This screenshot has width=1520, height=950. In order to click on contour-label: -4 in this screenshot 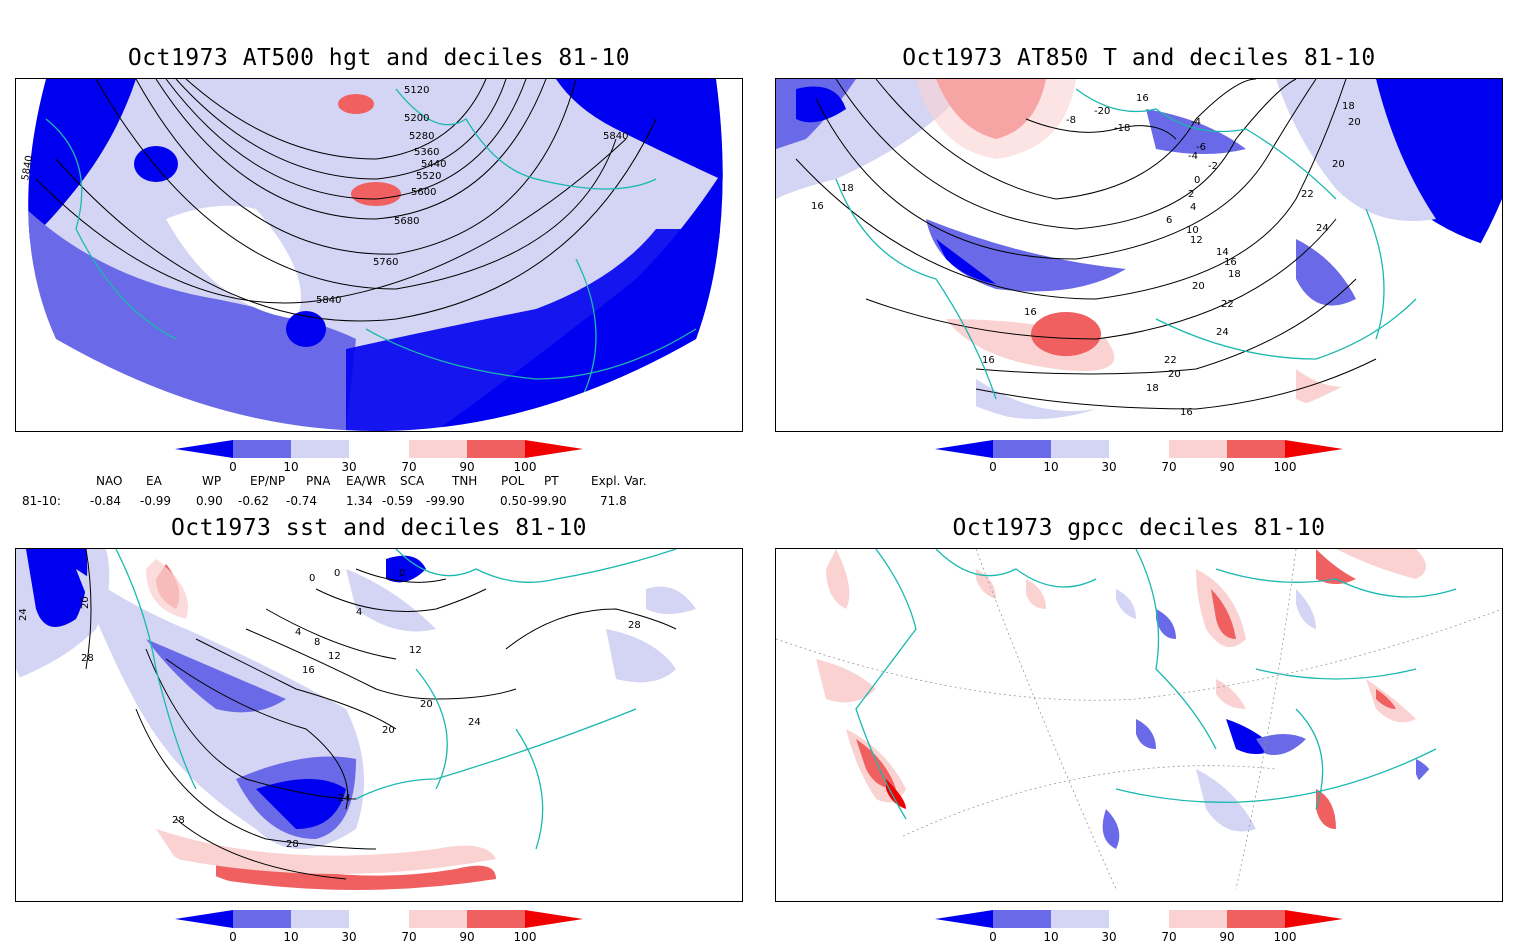, I will do `click(1193, 156)`.